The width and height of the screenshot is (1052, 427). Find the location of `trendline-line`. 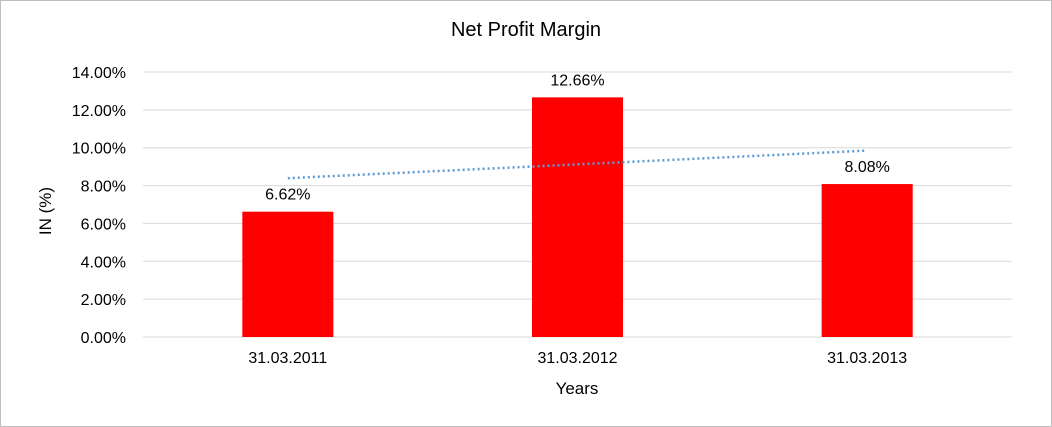

trendline-line is located at coordinates (577, 164).